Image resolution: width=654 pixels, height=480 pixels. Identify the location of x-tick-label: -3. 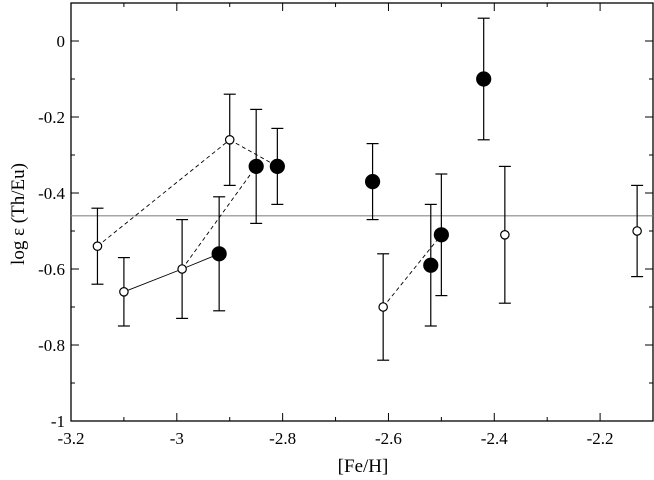
(177, 438).